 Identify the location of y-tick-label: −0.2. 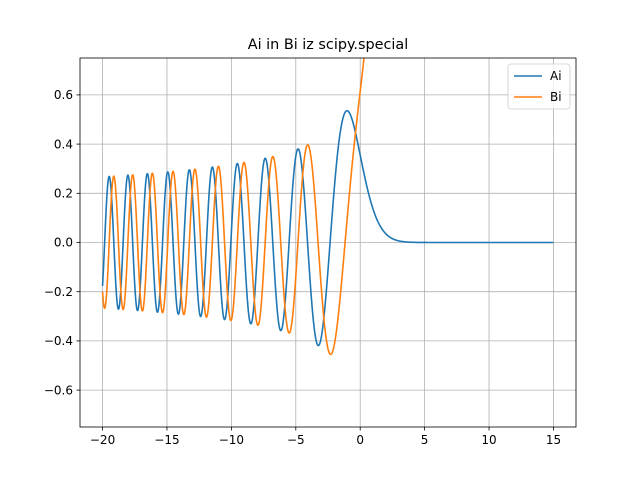
(58, 292).